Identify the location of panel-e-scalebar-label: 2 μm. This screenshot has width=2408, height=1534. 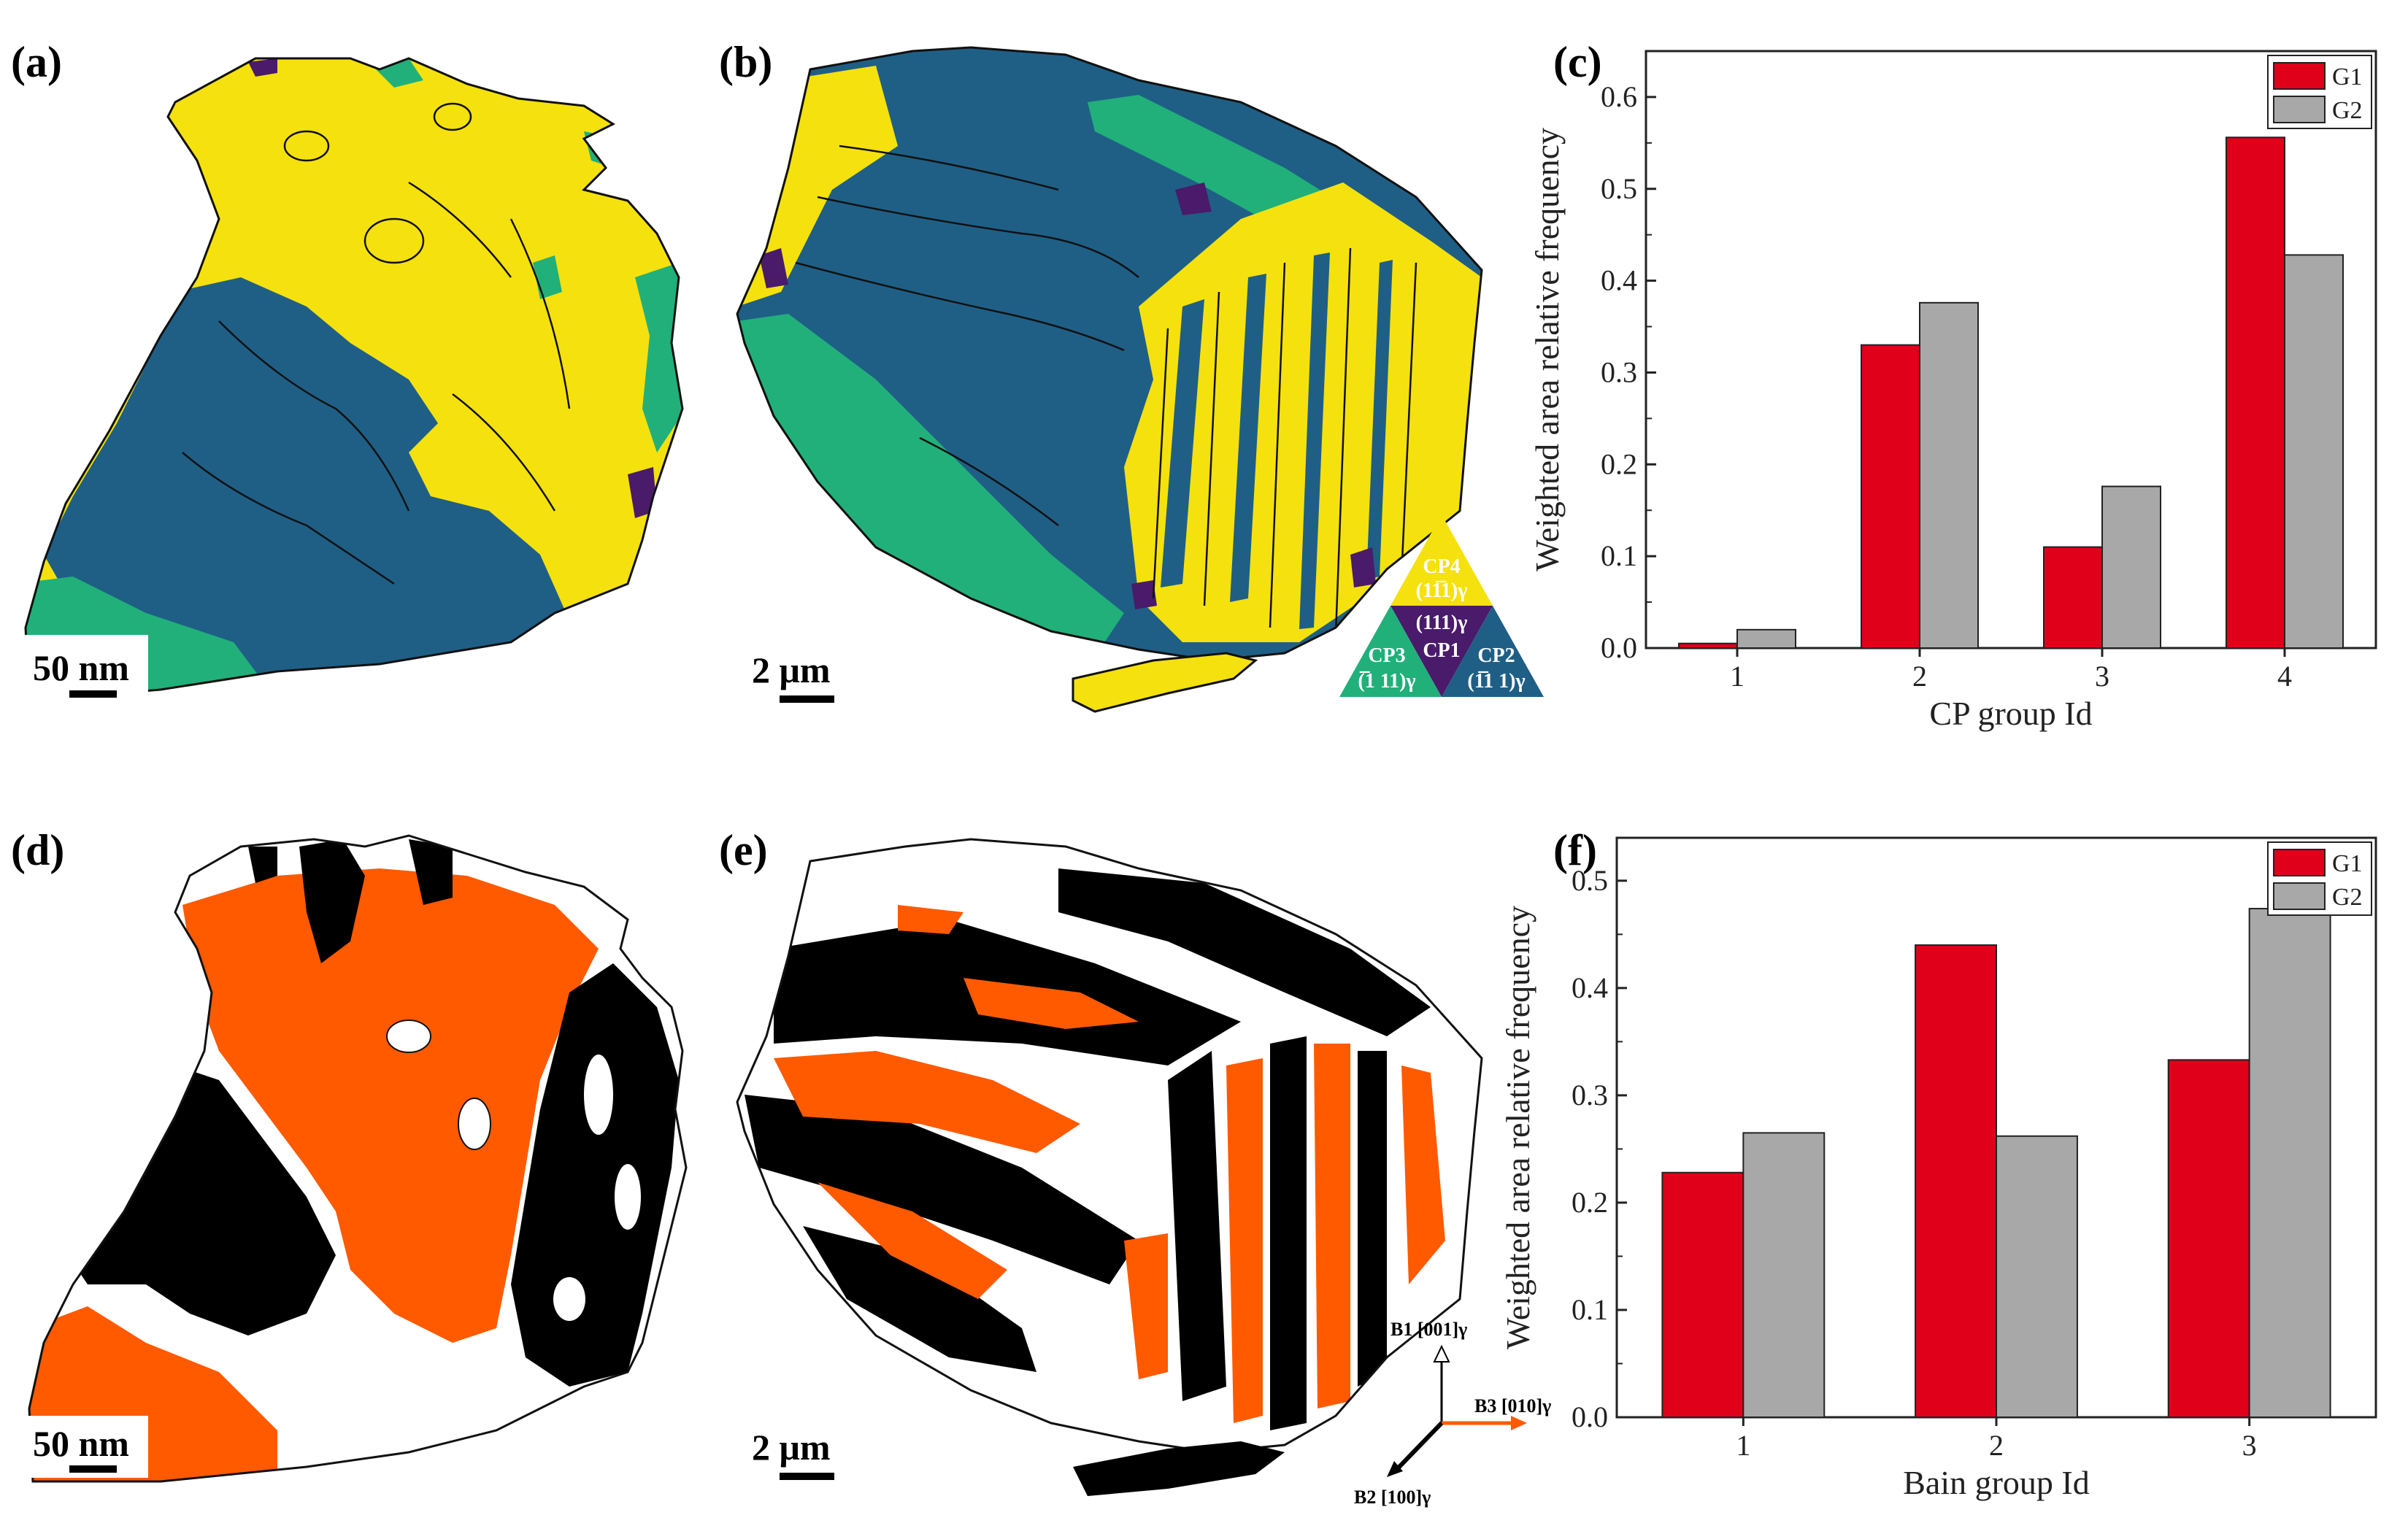
(791, 1447).